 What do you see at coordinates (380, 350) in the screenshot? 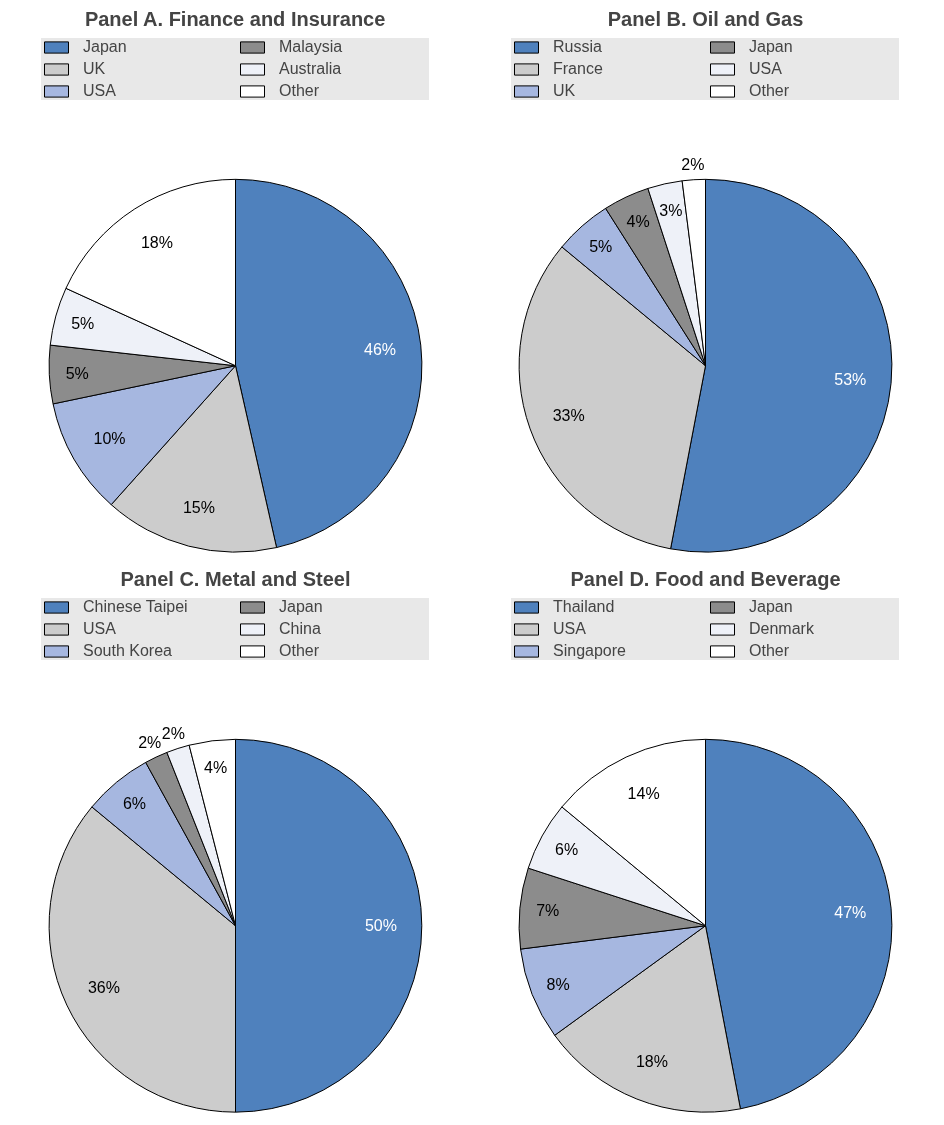
I see `data-label: 46%` at bounding box center [380, 350].